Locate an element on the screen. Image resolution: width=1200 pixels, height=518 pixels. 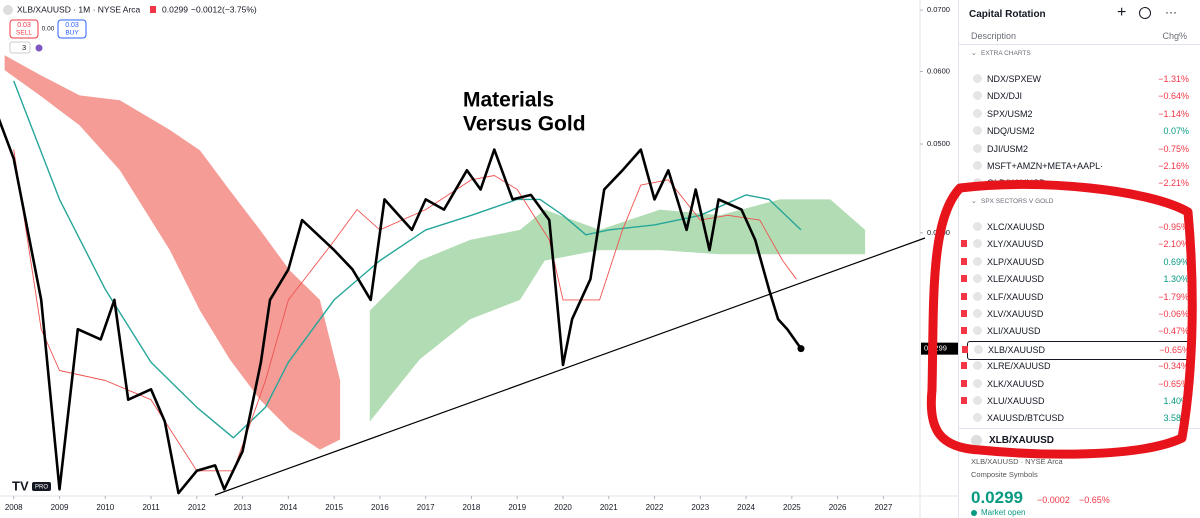
annotation: Materials is located at coordinates (508, 100).